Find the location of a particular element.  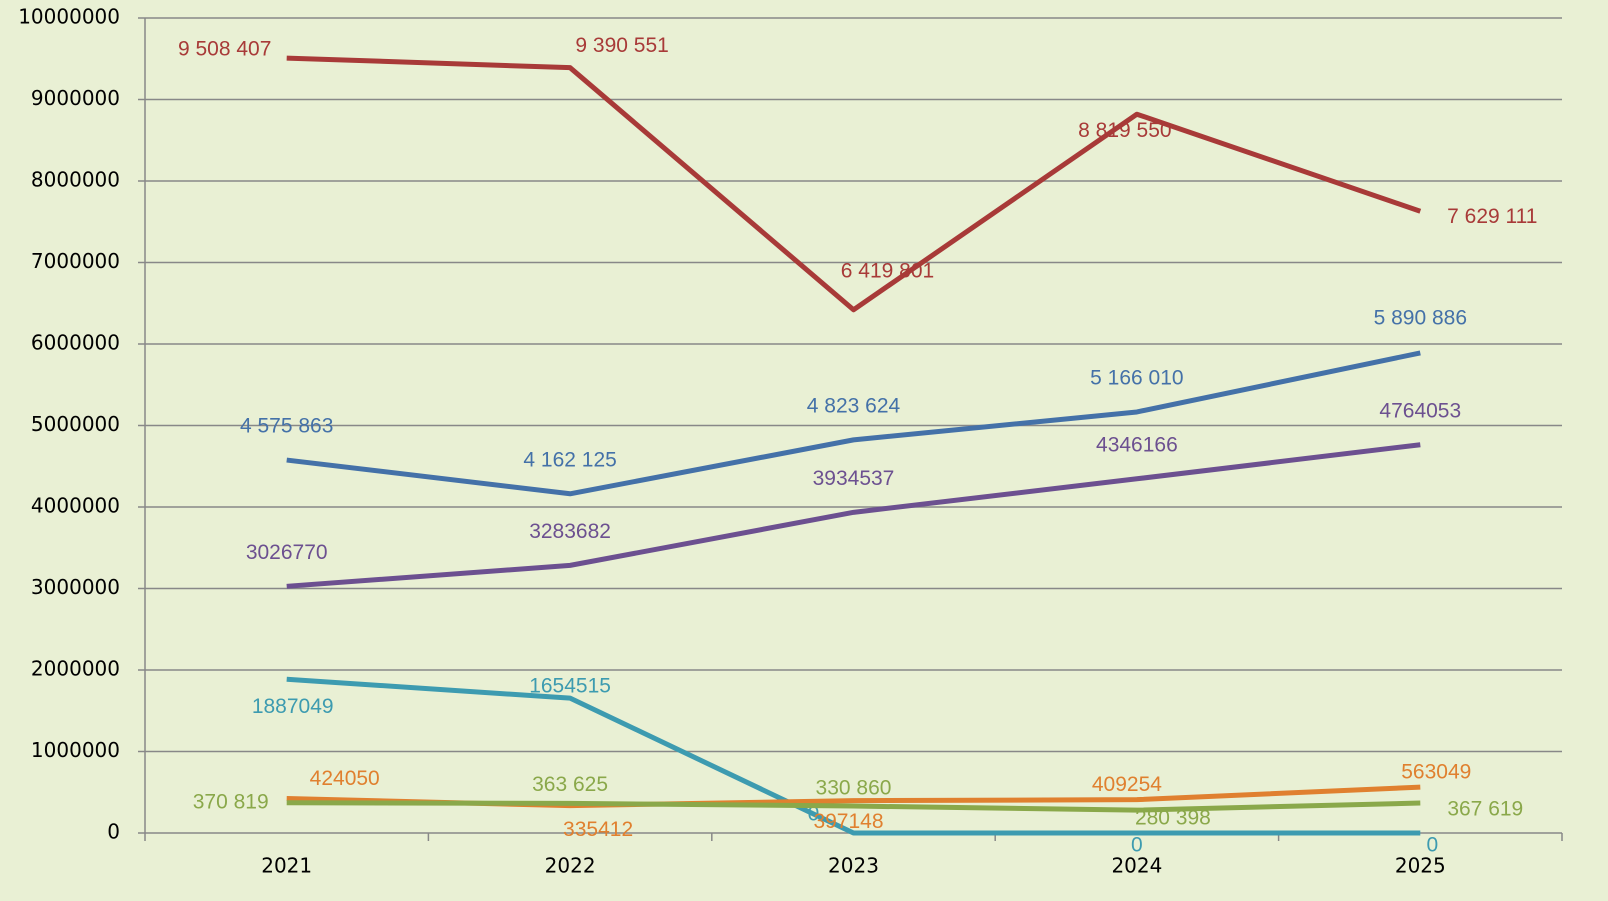

data-label: 7 629 111 is located at coordinates (1492, 216).